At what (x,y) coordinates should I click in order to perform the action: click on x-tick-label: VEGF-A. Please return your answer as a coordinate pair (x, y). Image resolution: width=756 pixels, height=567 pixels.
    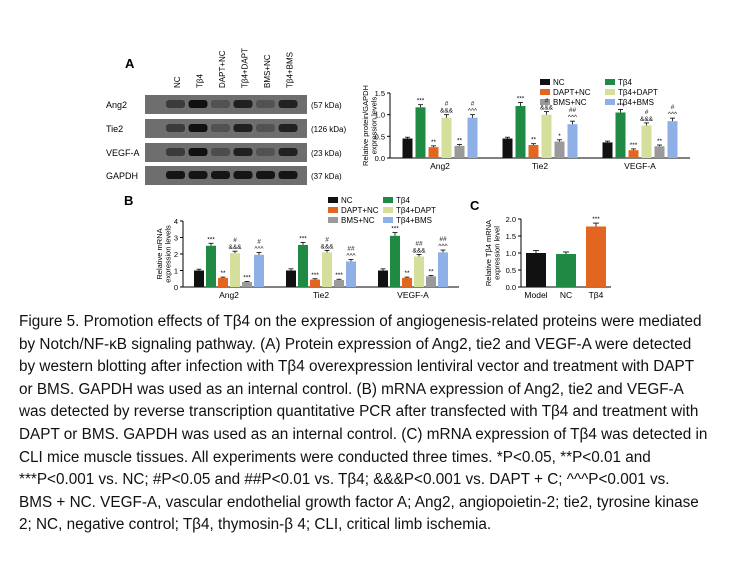
    Looking at the image, I should click on (413, 295).